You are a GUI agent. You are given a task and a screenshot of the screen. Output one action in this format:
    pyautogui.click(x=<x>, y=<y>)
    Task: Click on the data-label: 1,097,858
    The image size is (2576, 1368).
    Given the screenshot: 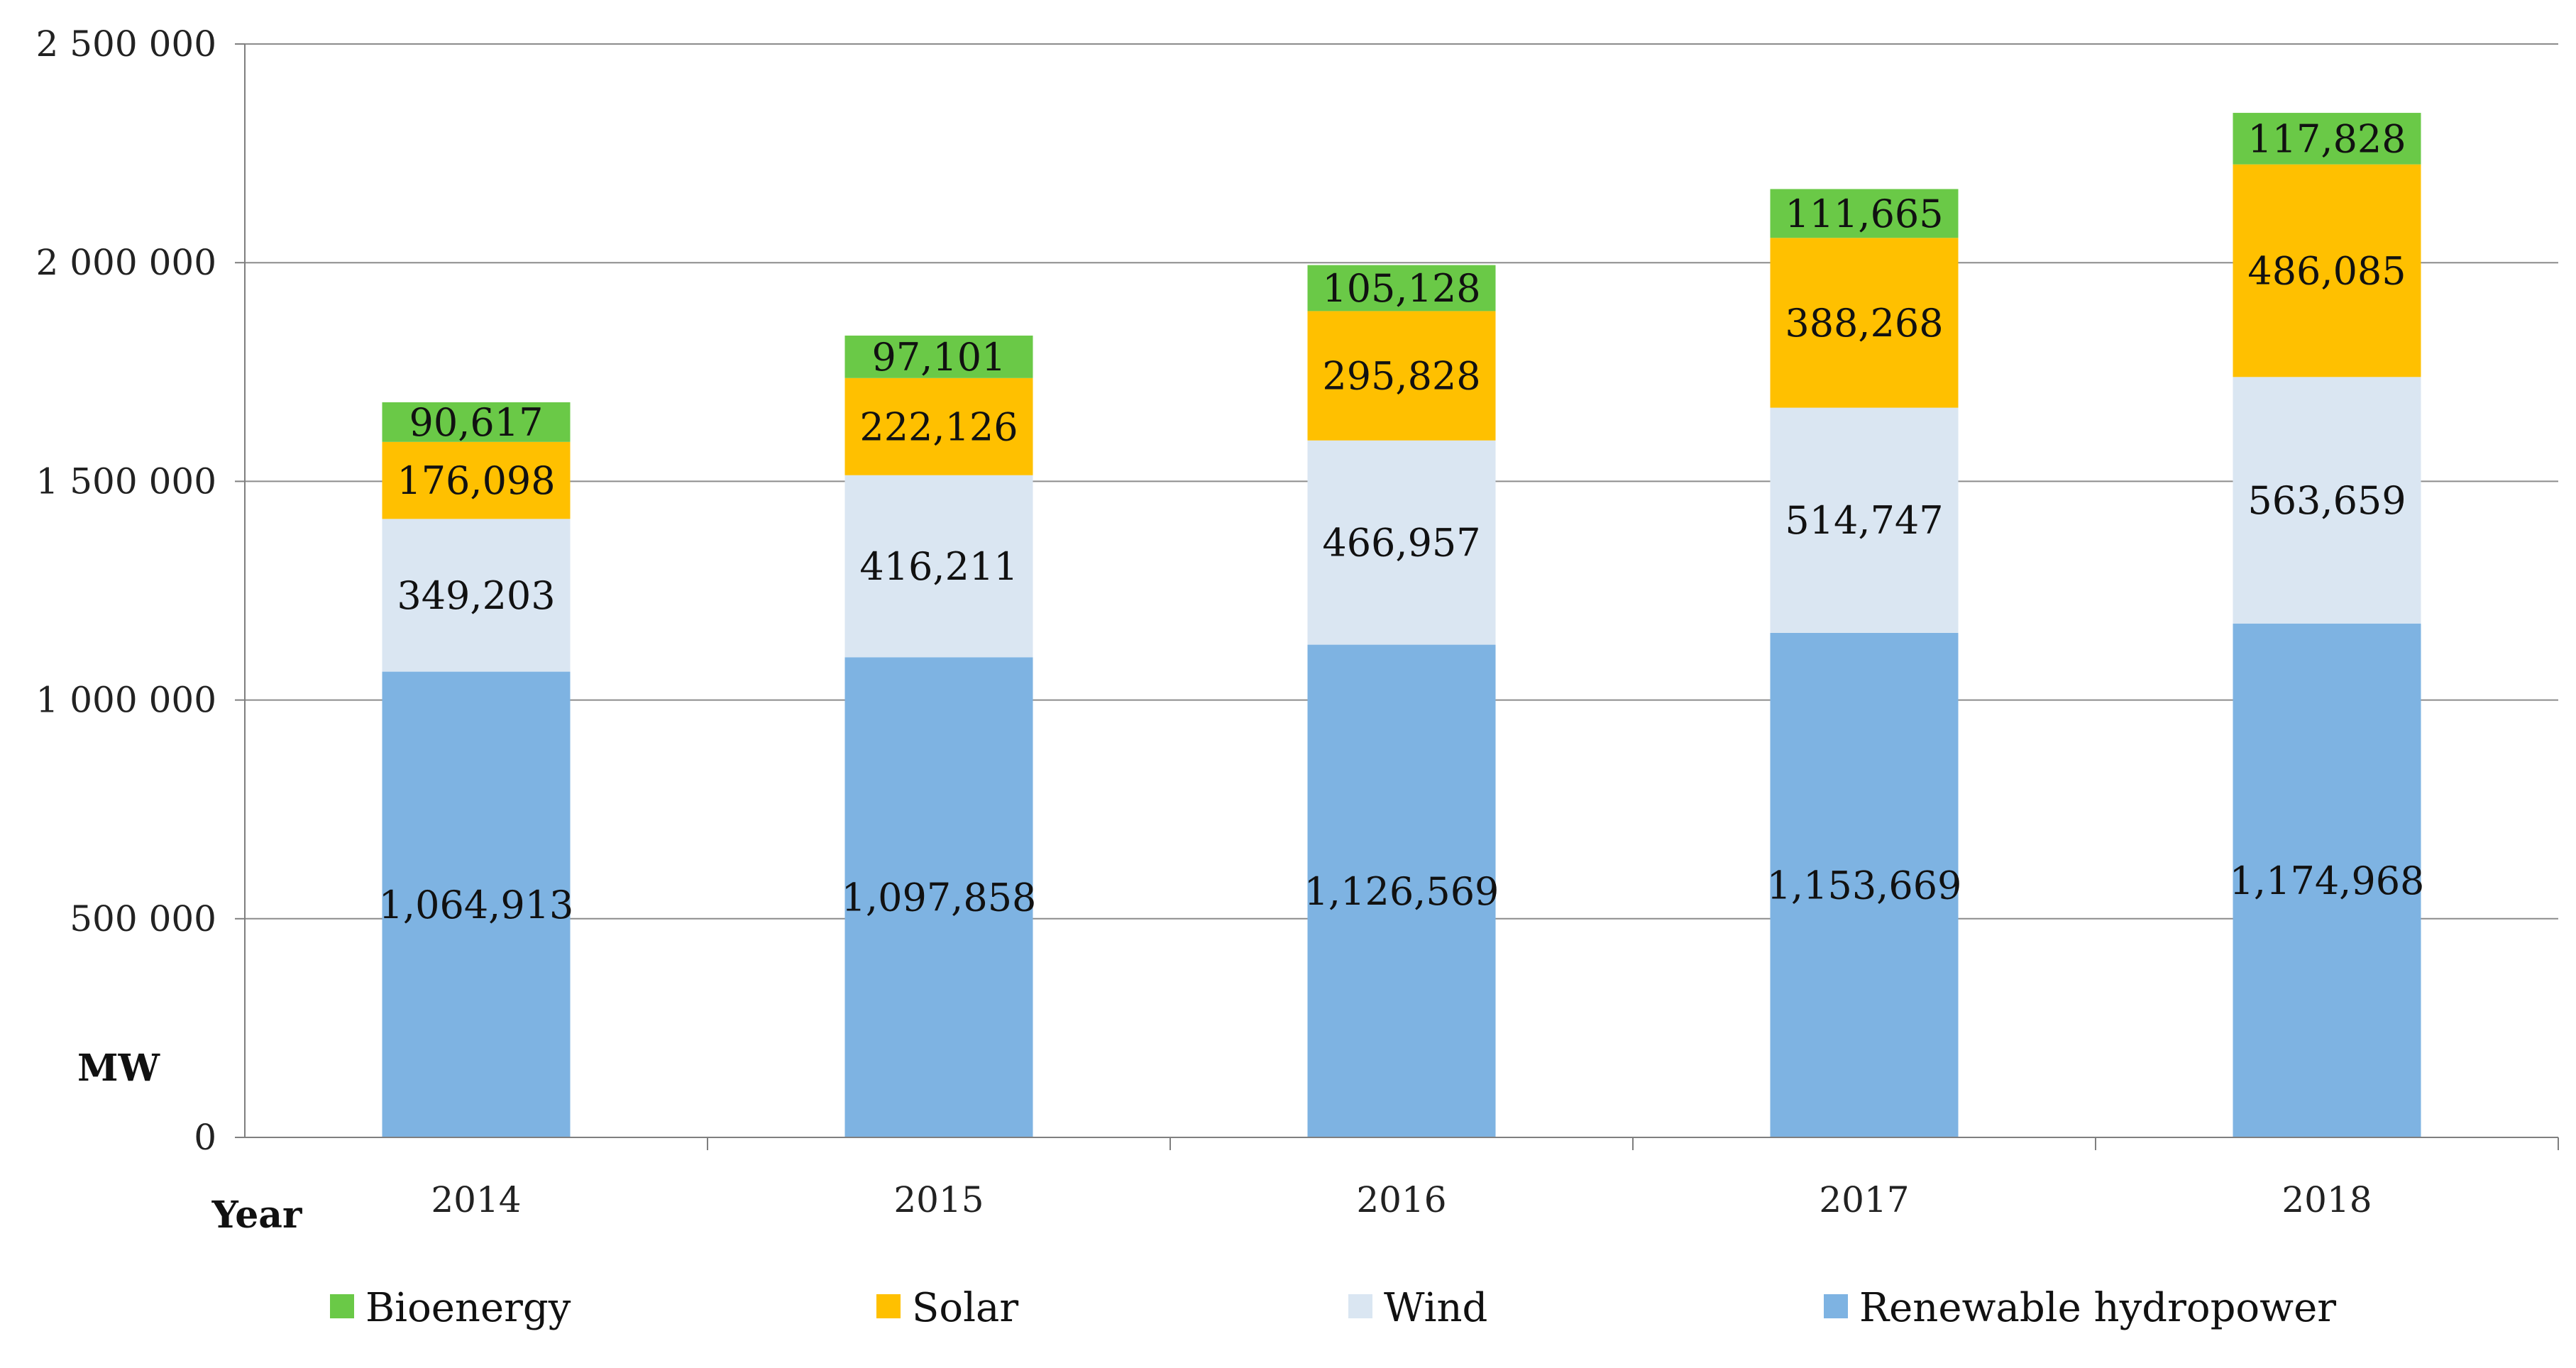 What is the action you would take?
    pyautogui.click(x=939, y=898)
    